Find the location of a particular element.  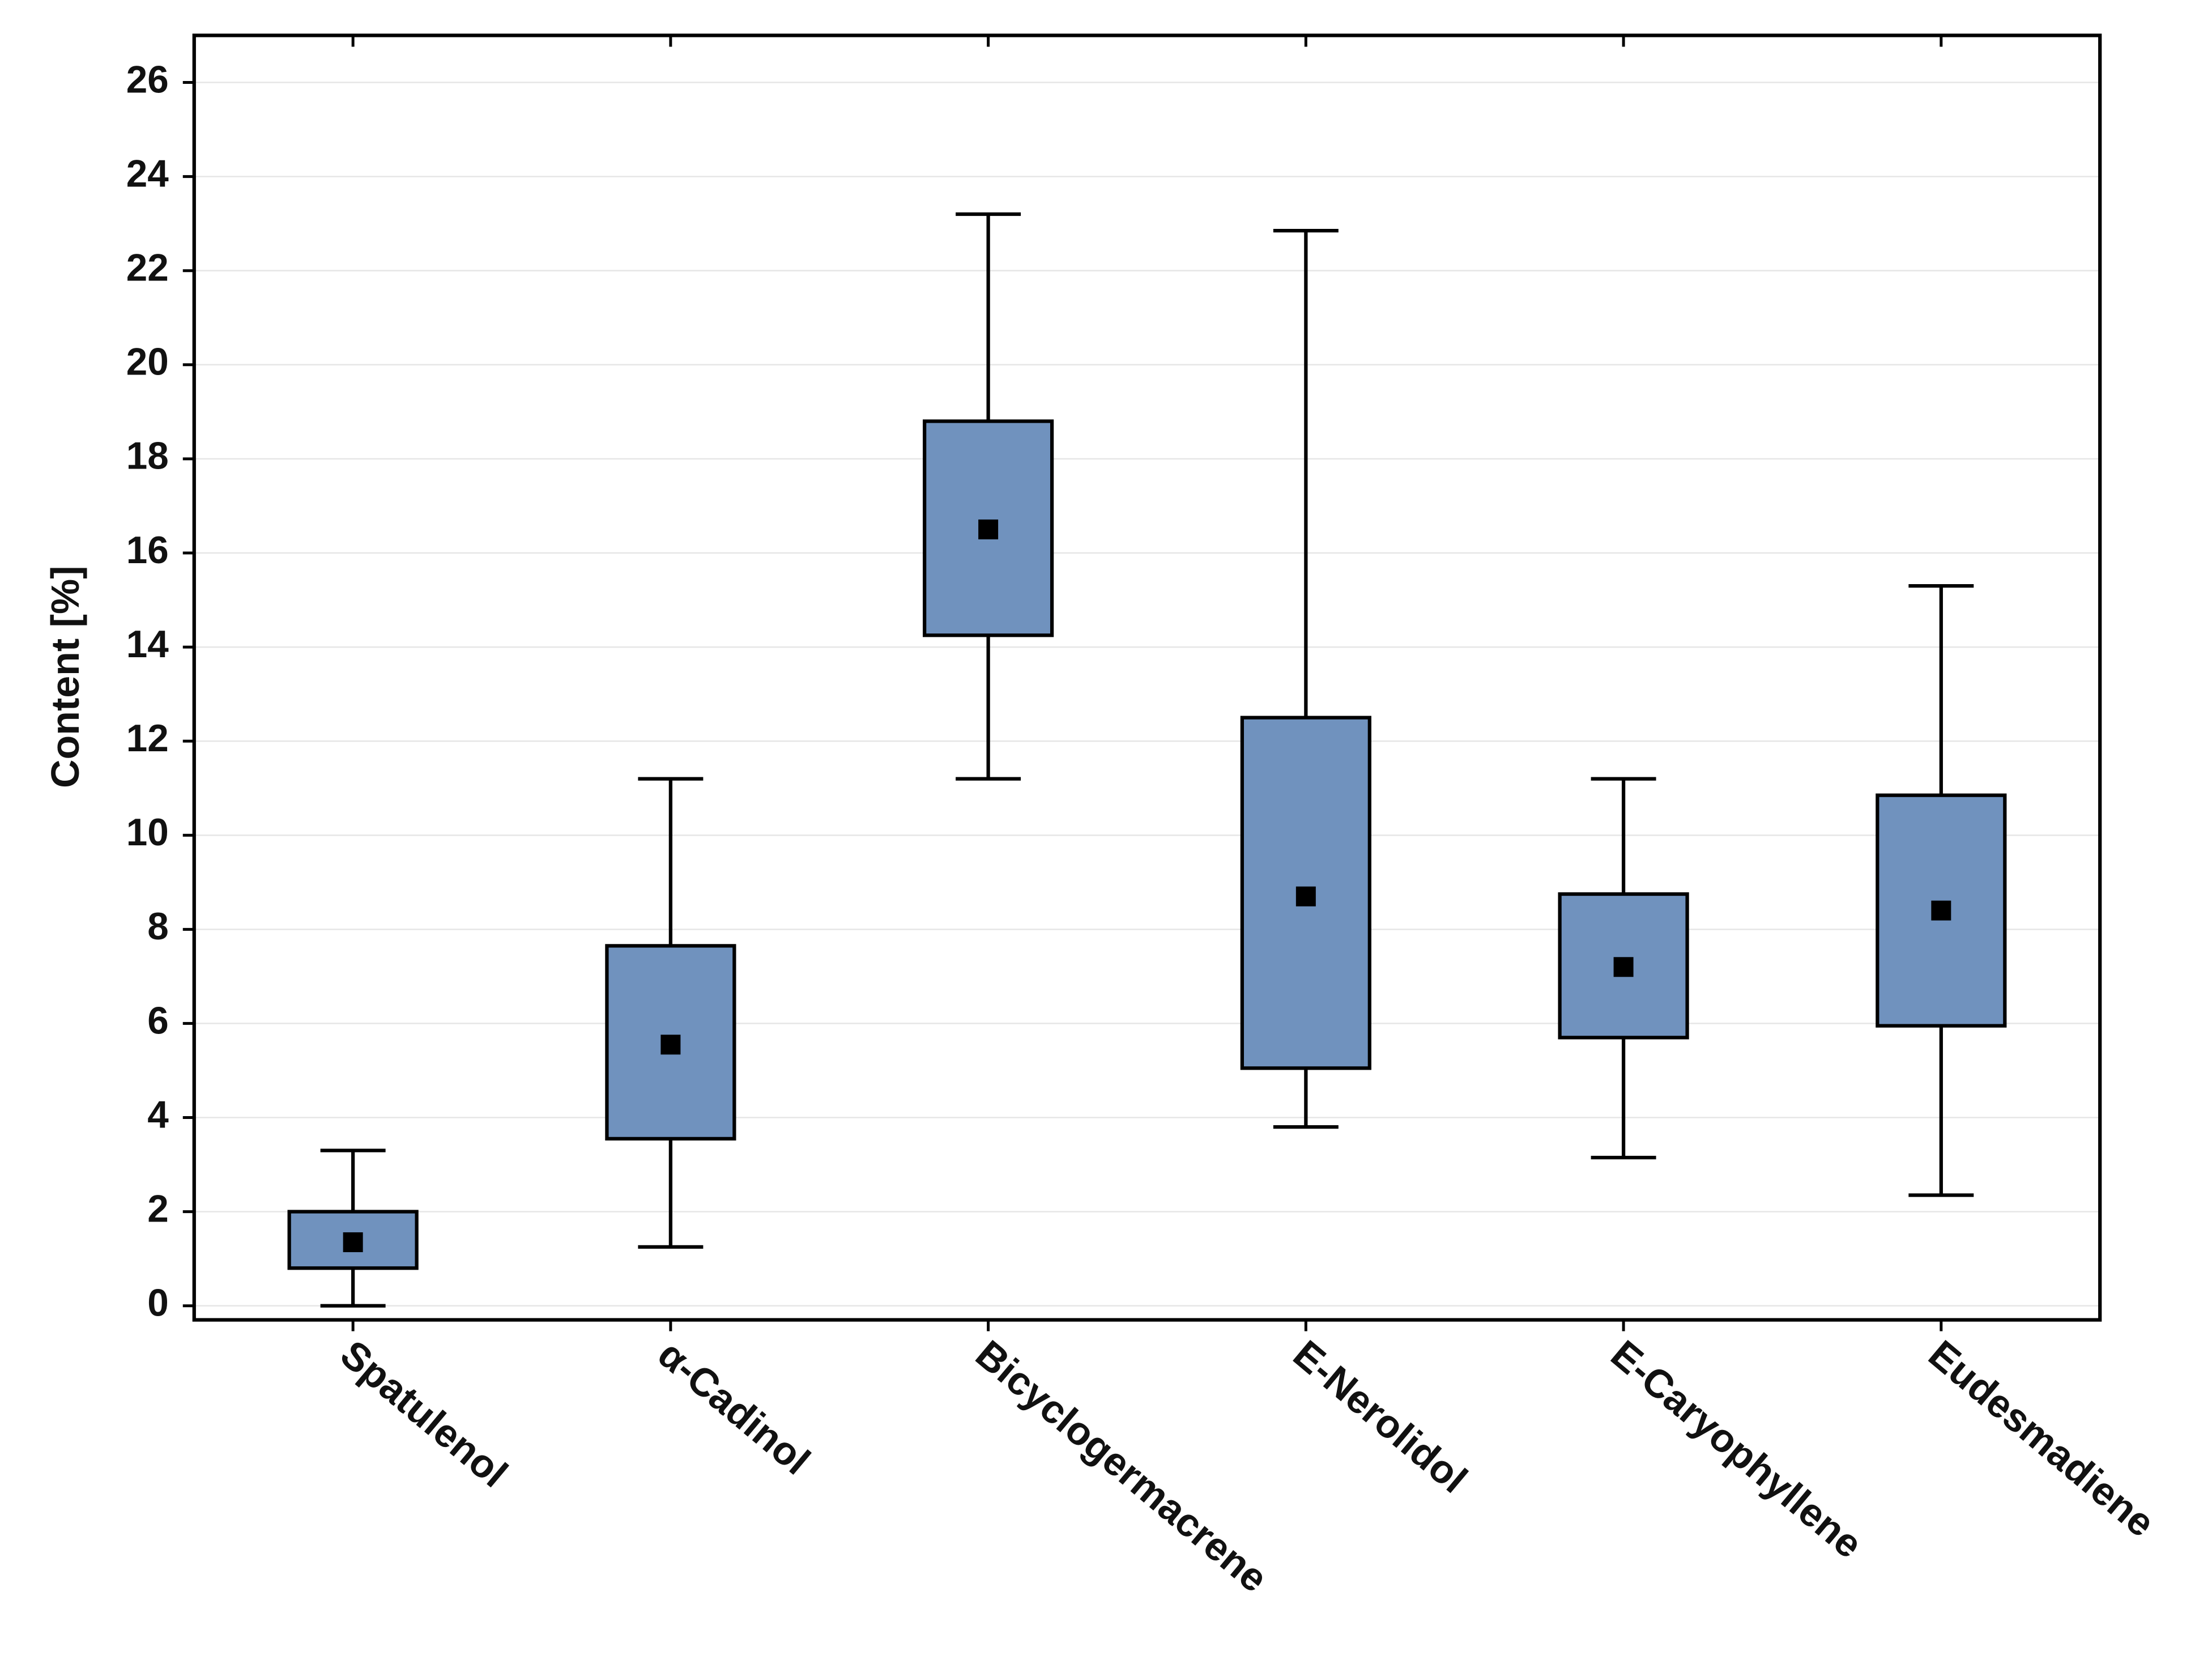

x-tick-label: Bicyclogermacrene is located at coordinates (1122, 1466).